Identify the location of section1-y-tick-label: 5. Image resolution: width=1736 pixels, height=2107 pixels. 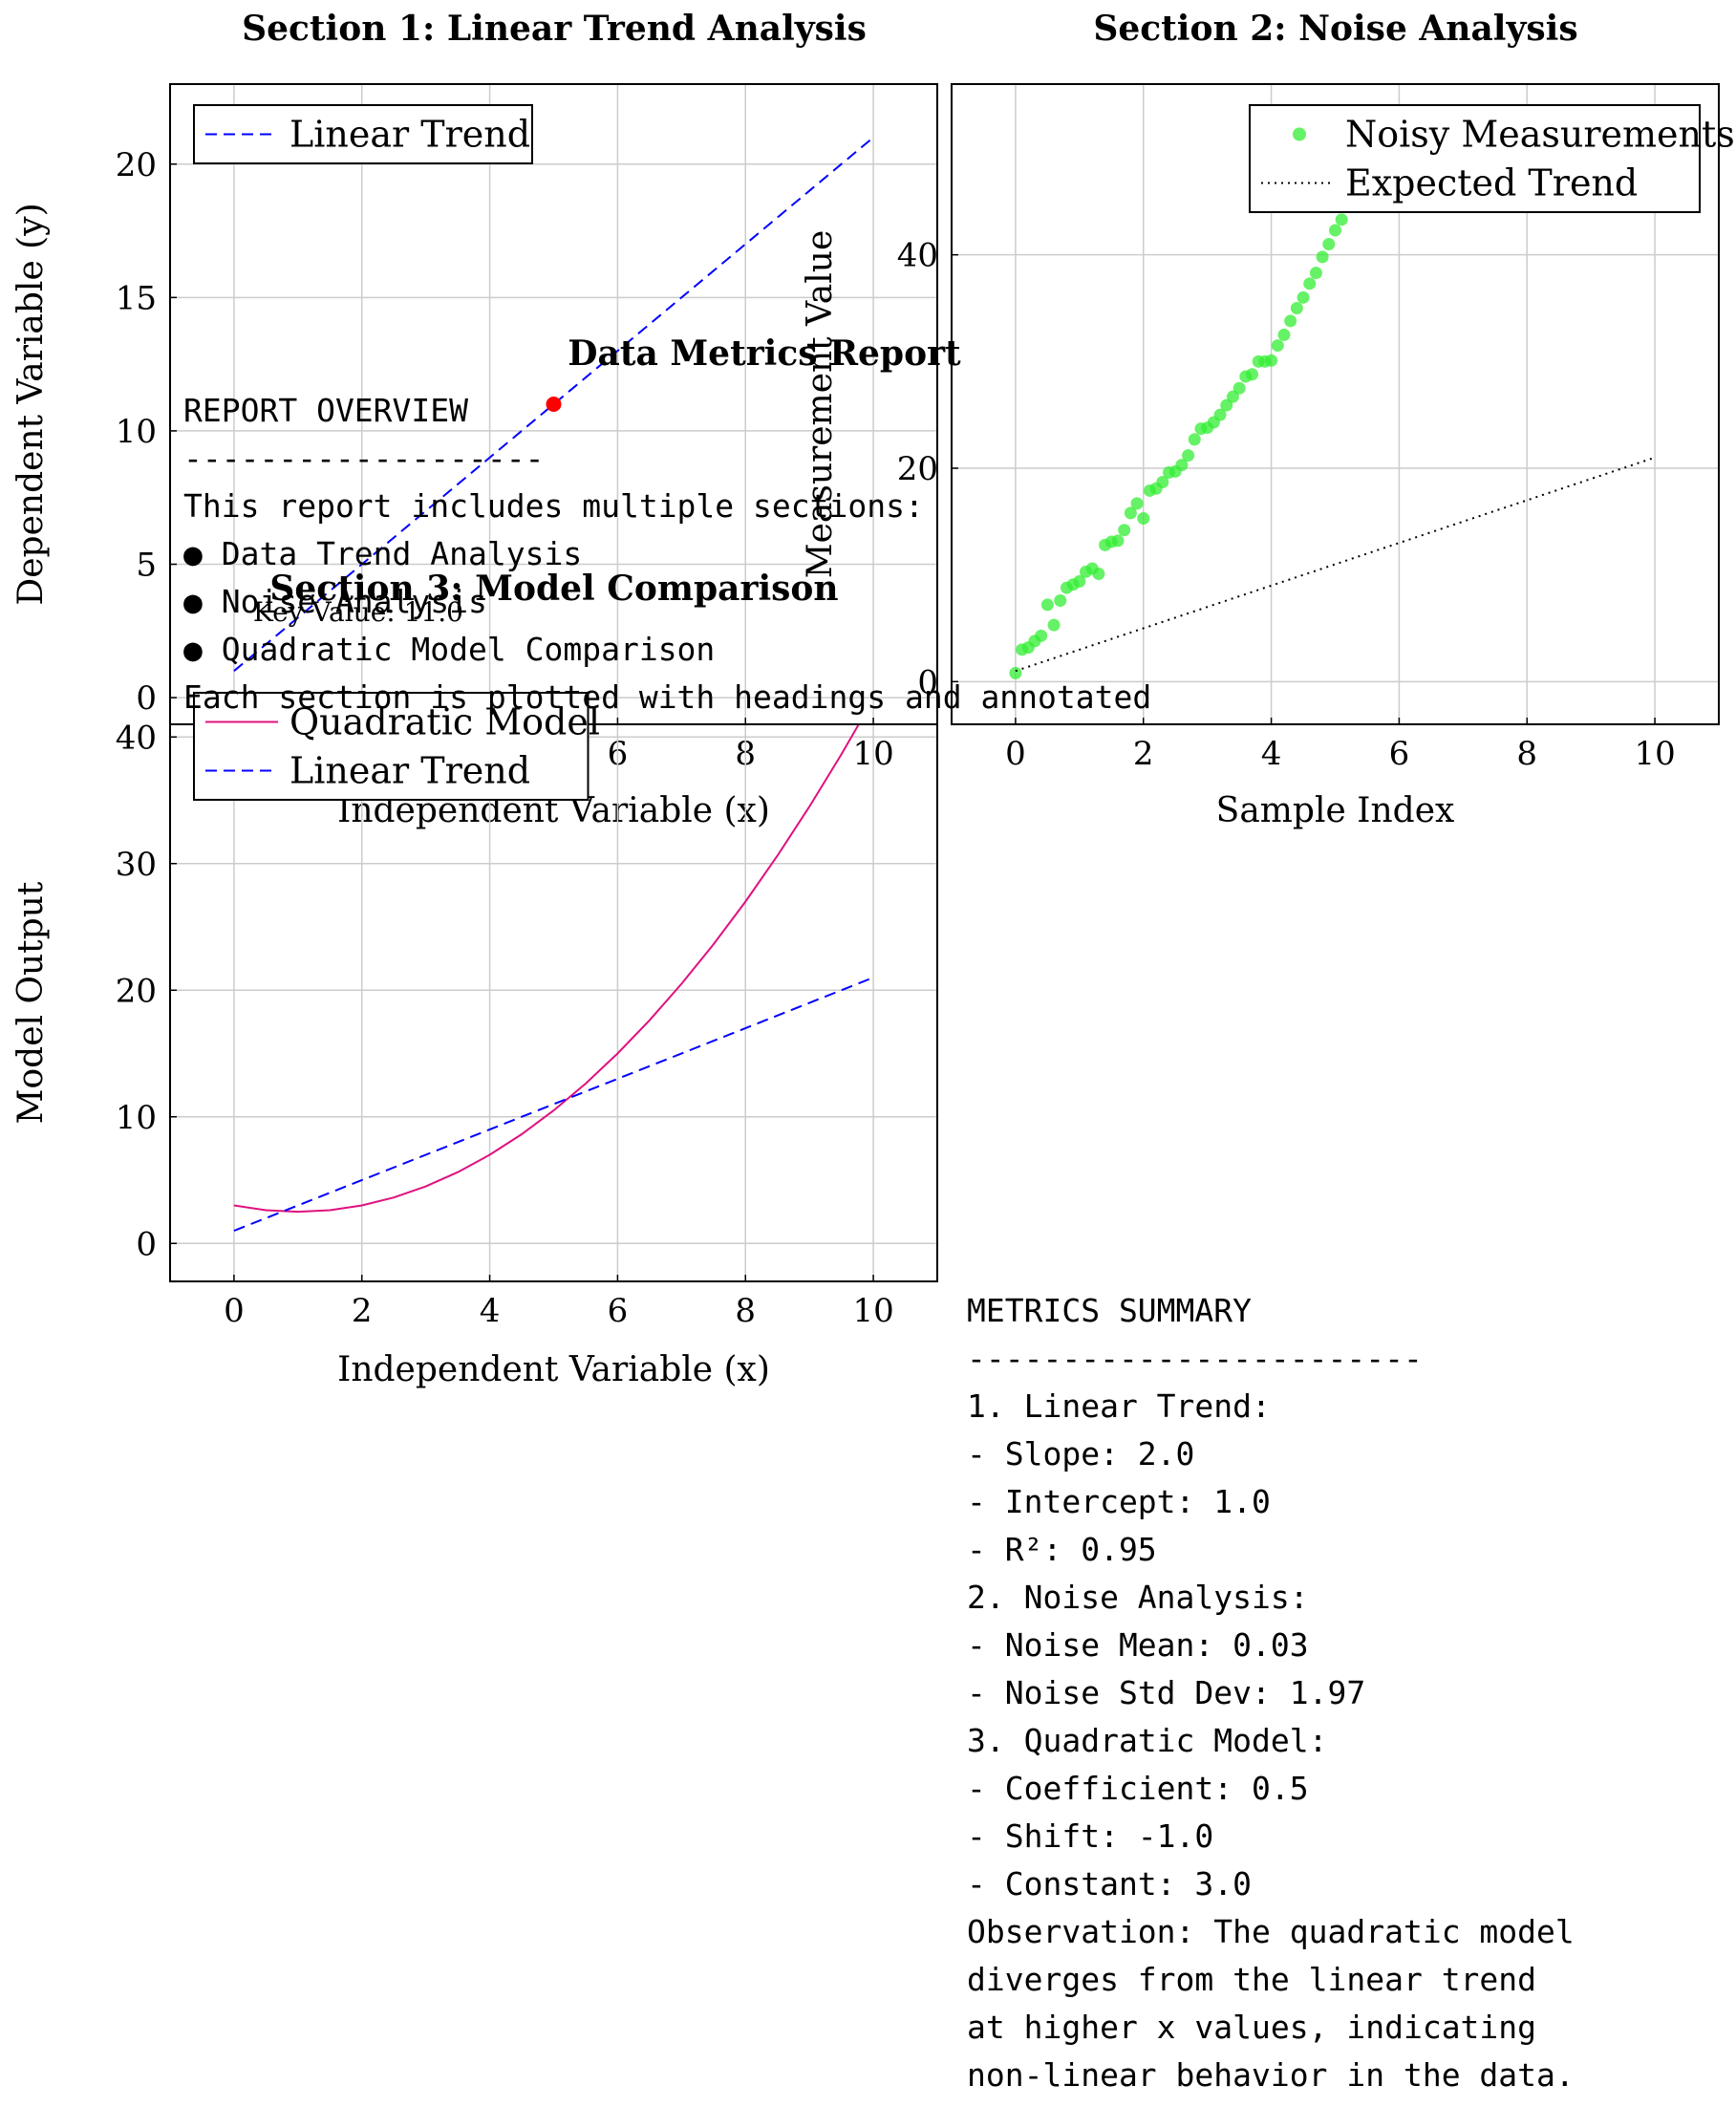
(146, 566).